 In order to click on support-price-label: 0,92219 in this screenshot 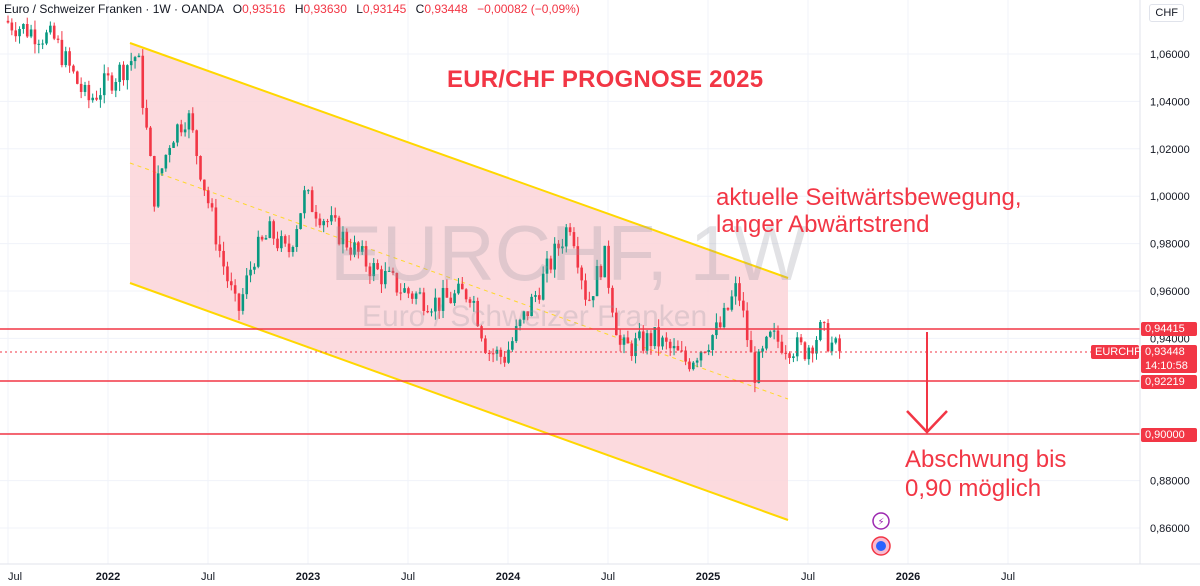, I will do `click(1169, 382)`.